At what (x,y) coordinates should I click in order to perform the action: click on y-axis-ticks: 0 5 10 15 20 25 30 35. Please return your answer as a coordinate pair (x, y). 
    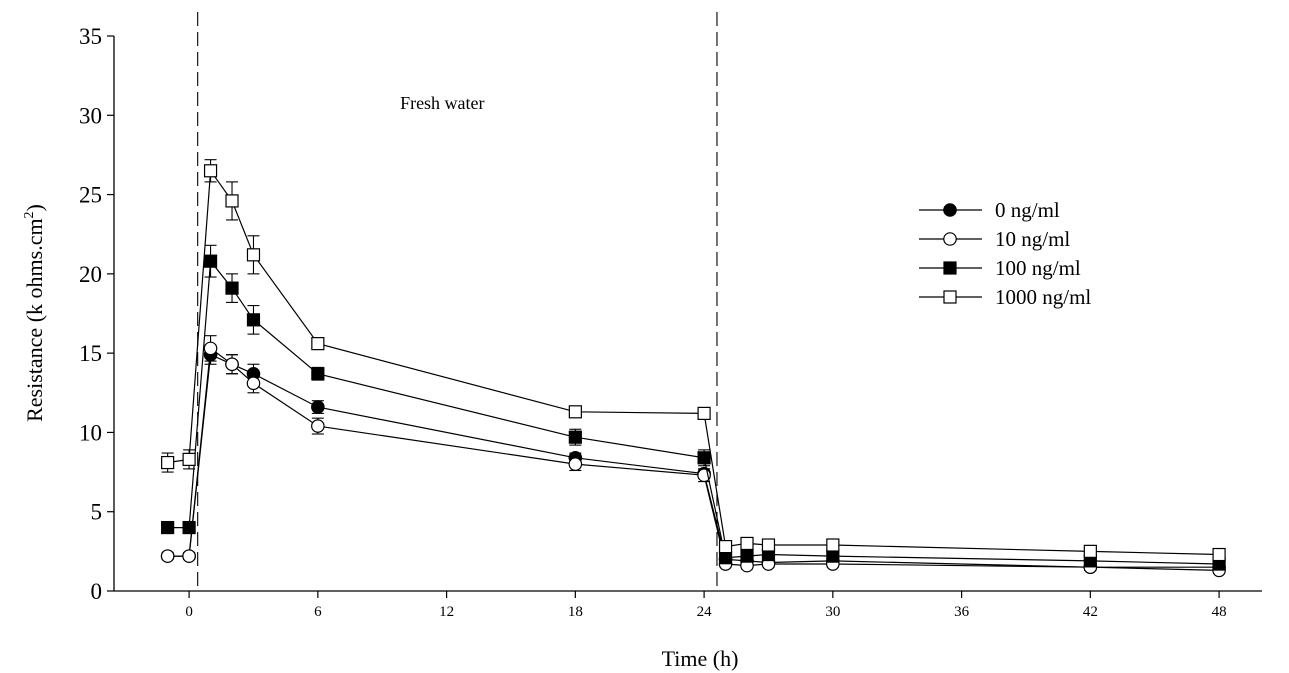
    Looking at the image, I should click on (96, 314).